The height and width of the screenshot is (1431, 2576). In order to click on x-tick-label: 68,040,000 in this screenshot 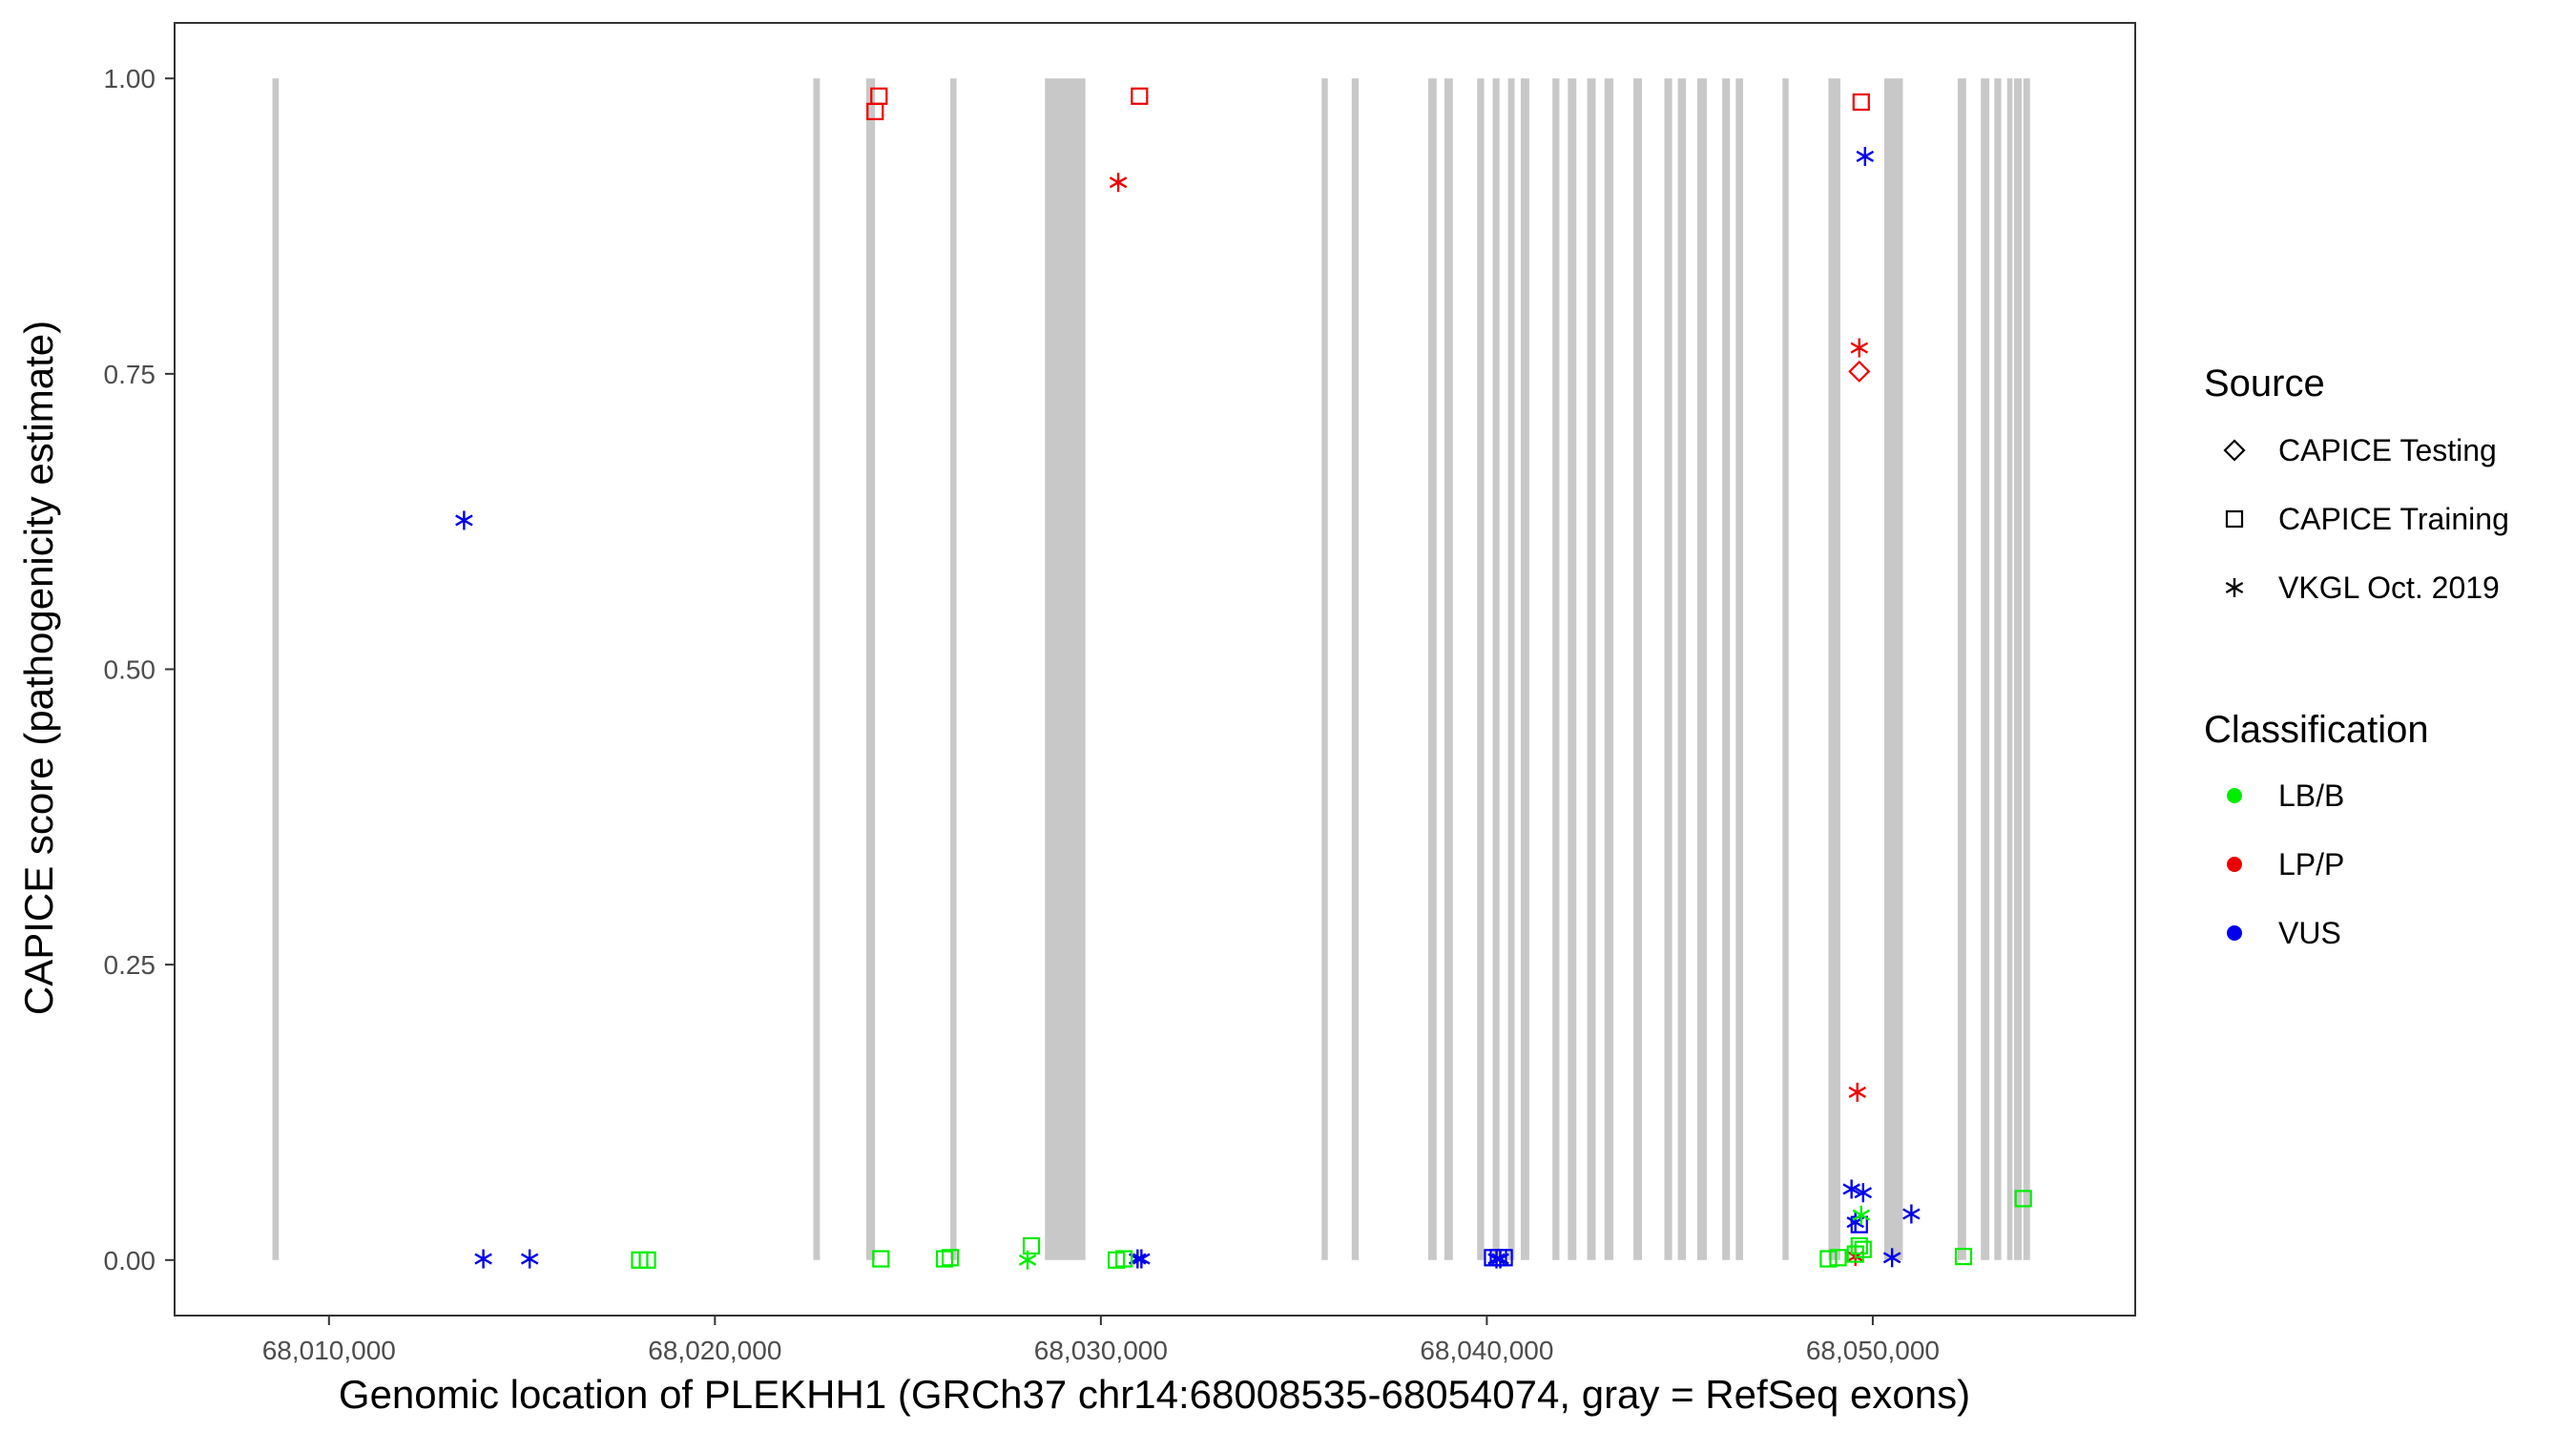, I will do `click(1486, 1351)`.